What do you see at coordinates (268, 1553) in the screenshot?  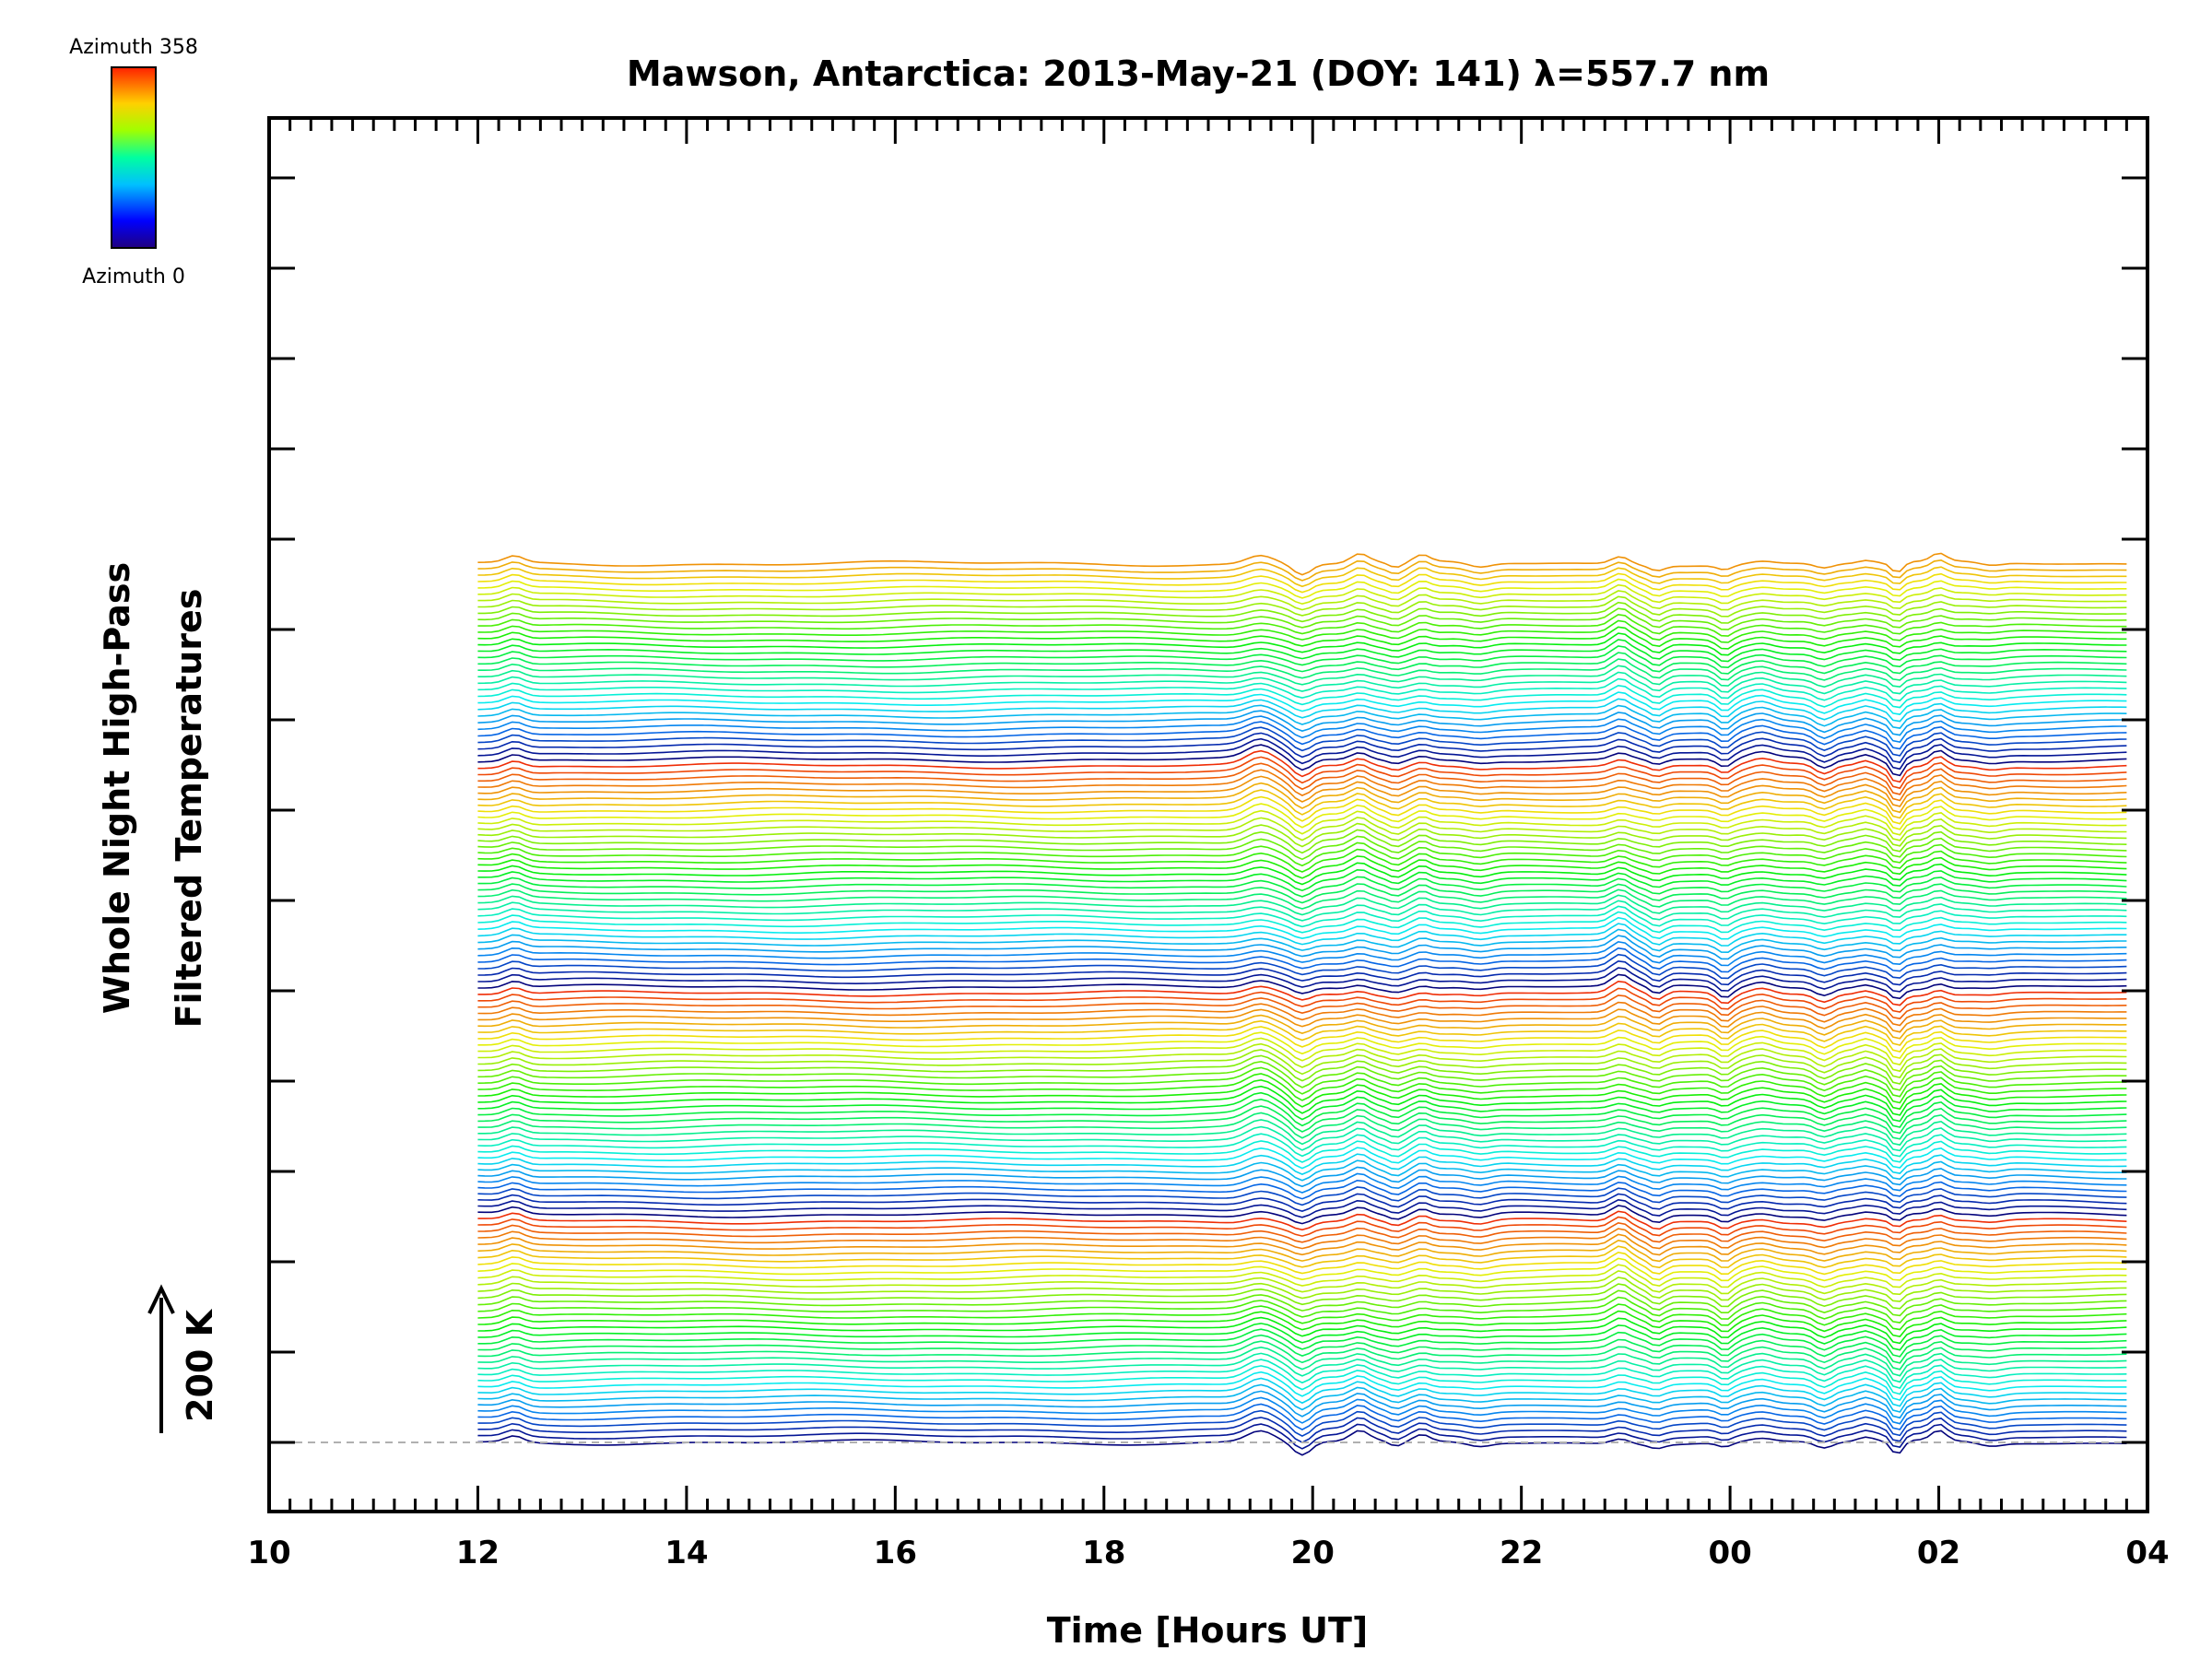 I see `x-tick-label: 10` at bounding box center [268, 1553].